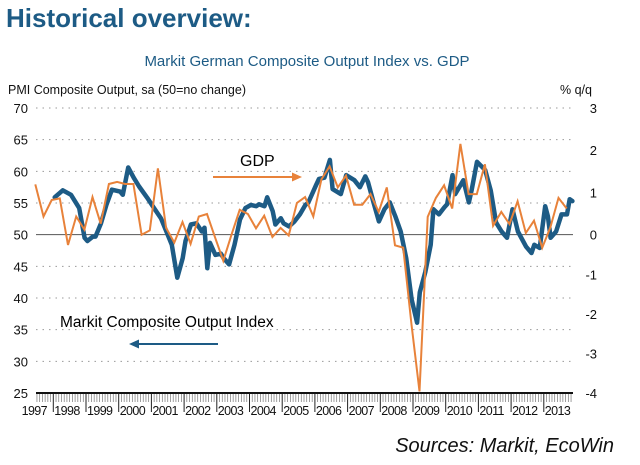  I want to click on right-tick-label: 2, so click(593, 150).